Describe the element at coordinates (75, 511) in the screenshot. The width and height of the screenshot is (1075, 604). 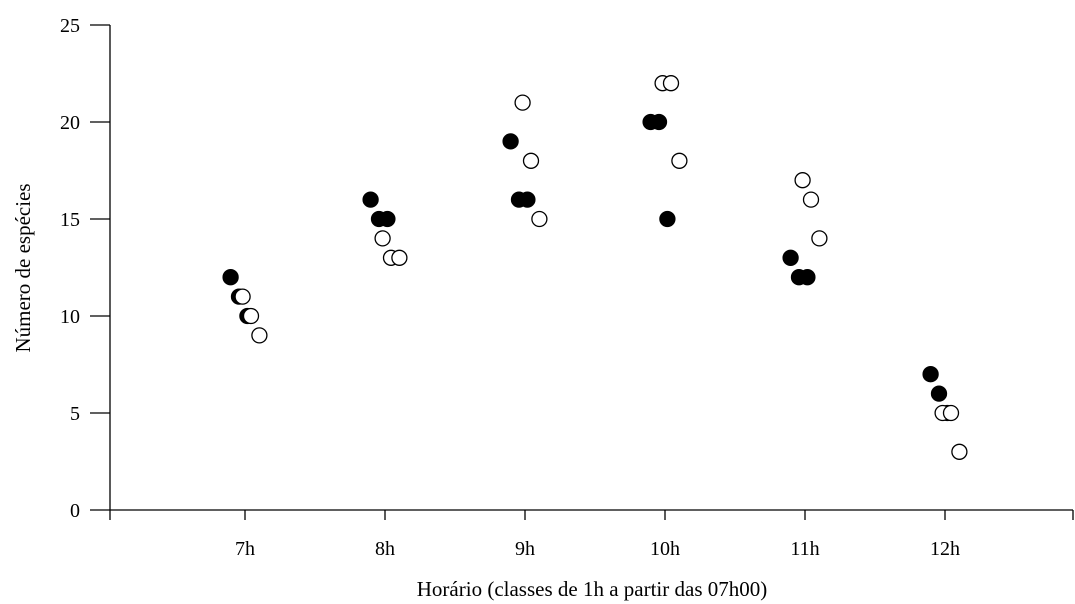
I see `y-tick-label: 0` at that location.